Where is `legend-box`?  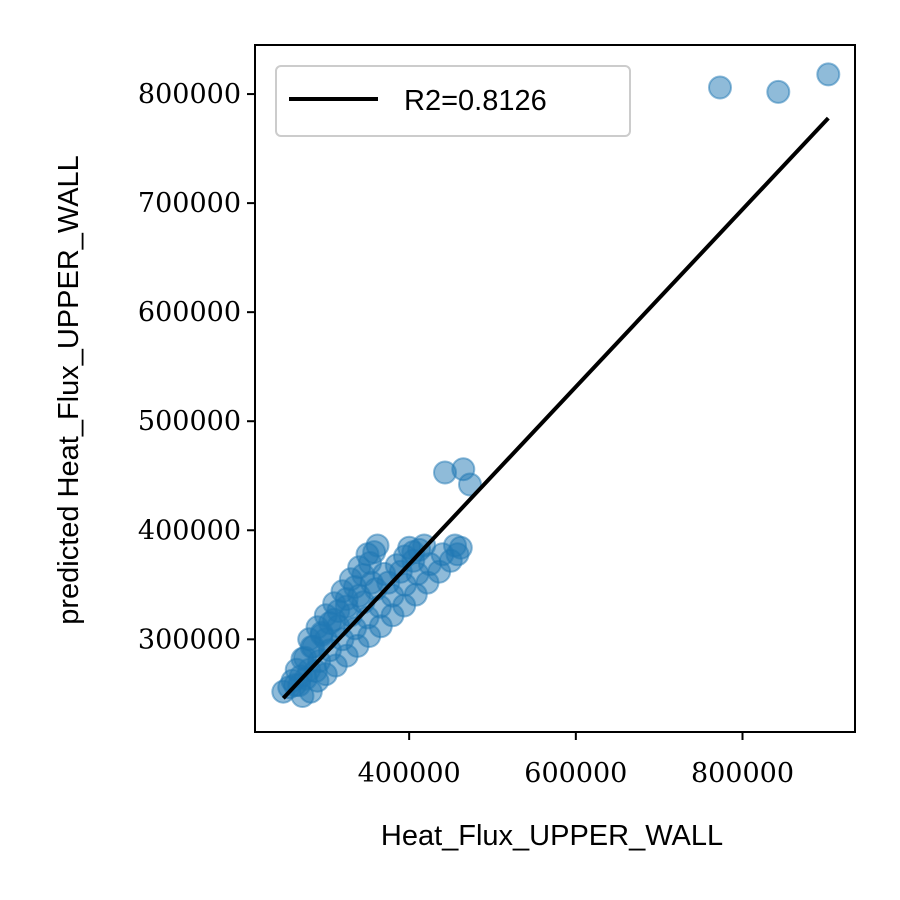
legend-box is located at coordinates (453, 101).